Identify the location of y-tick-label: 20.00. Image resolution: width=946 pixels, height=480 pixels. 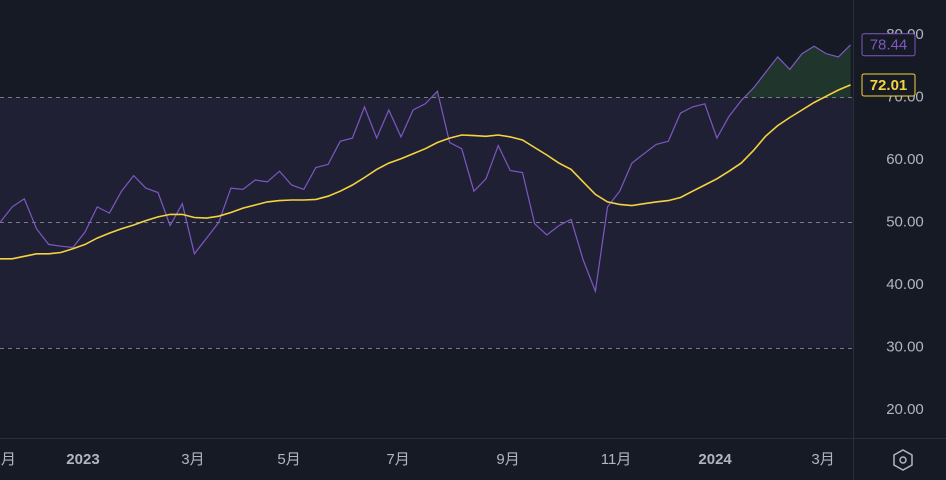
(905, 409).